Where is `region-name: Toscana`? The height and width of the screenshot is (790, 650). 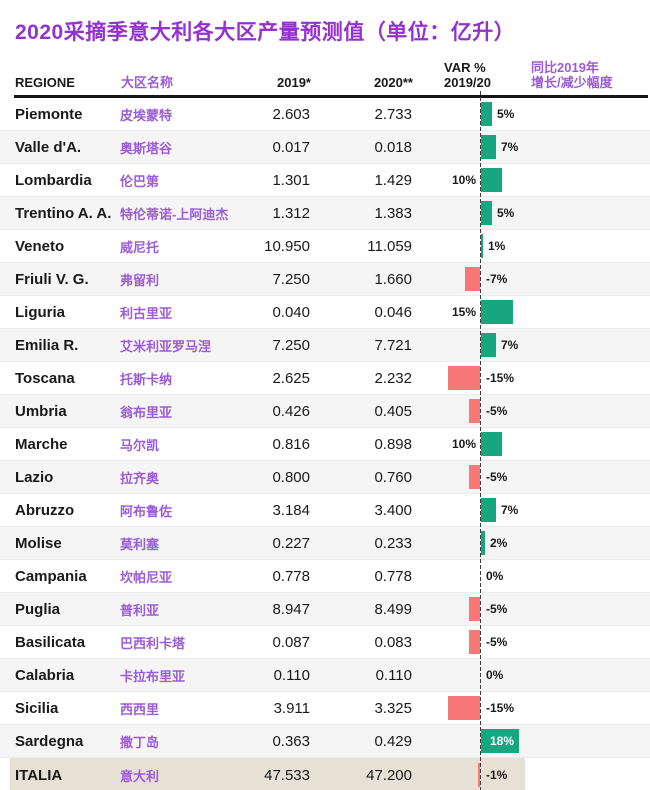 region-name: Toscana is located at coordinates (45, 378).